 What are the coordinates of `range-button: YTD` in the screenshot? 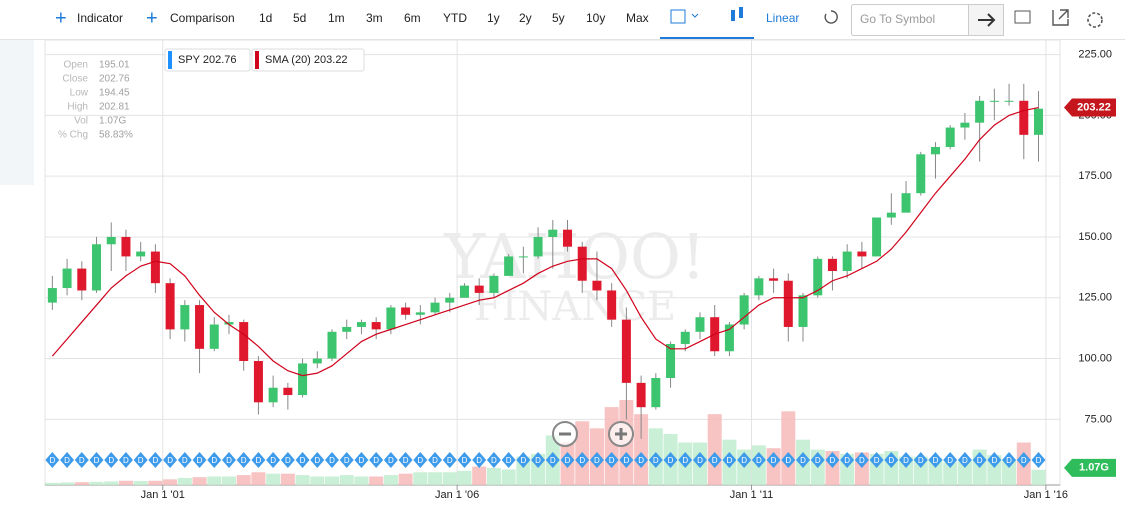 It's located at (455, 18).